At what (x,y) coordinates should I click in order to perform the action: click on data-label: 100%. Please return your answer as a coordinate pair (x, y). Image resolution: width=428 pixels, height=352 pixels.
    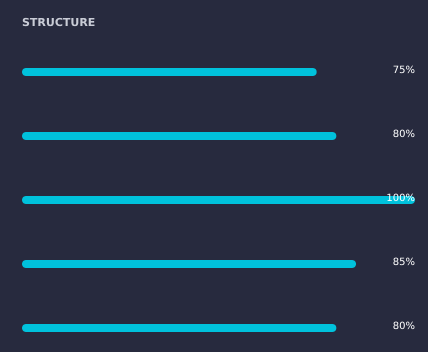
    Looking at the image, I should click on (400, 198).